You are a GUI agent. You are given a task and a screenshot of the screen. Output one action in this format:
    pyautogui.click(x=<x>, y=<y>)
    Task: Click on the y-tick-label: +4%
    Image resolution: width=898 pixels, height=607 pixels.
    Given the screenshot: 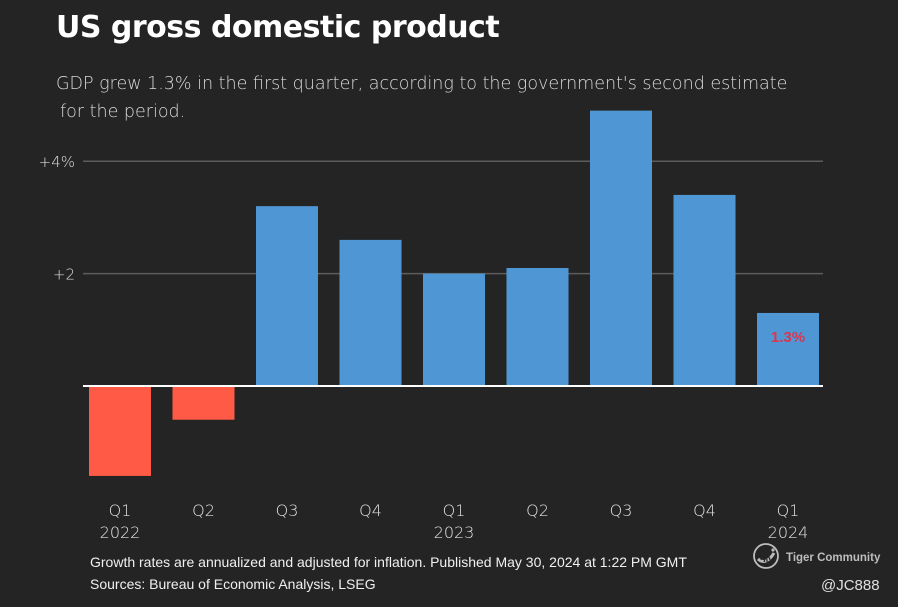 What is the action you would take?
    pyautogui.click(x=57, y=162)
    